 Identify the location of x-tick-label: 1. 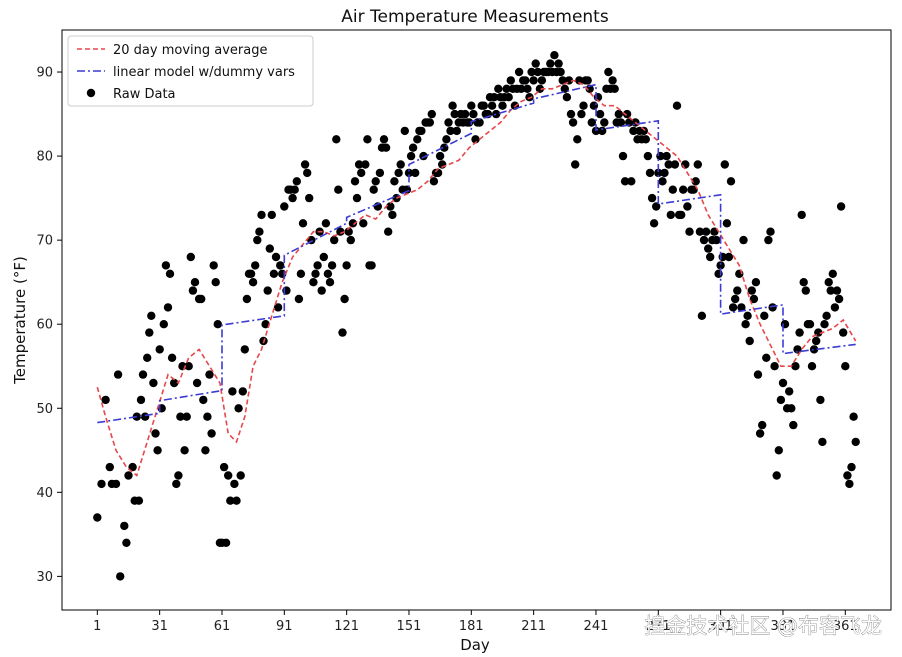
(97, 626).